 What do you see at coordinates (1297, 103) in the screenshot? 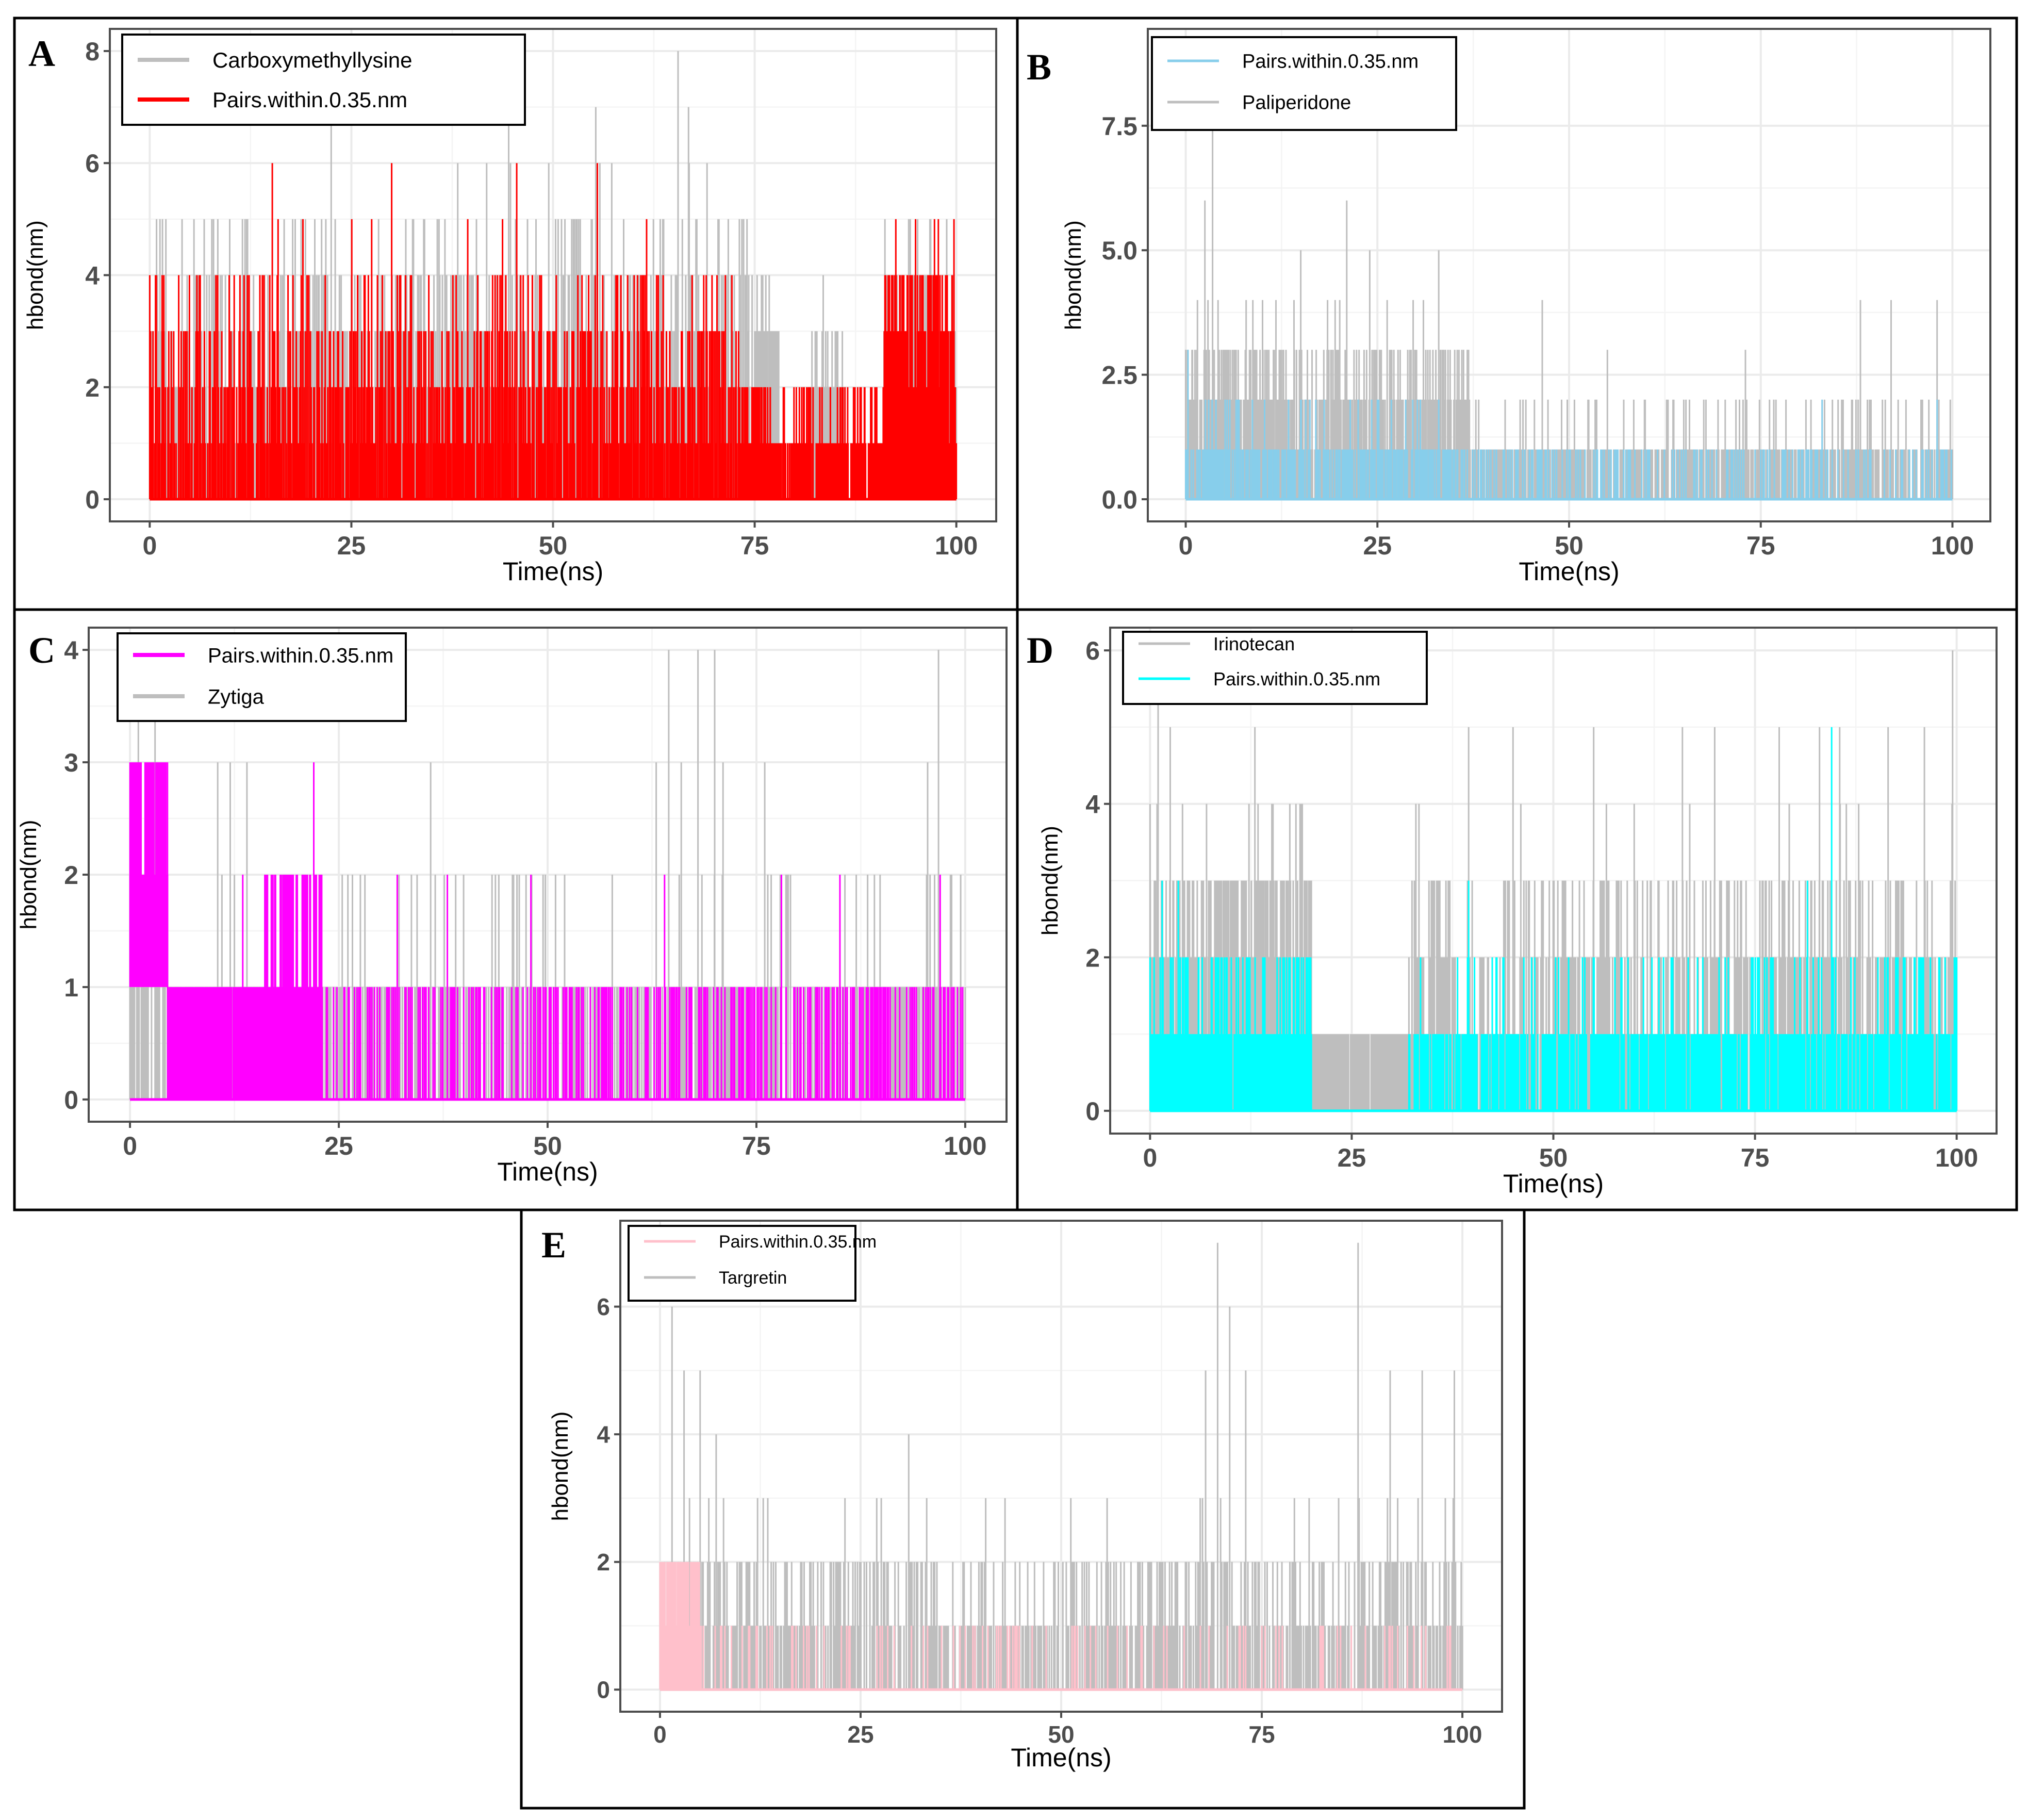
I see `legend-label: Paliperidone` at bounding box center [1297, 103].